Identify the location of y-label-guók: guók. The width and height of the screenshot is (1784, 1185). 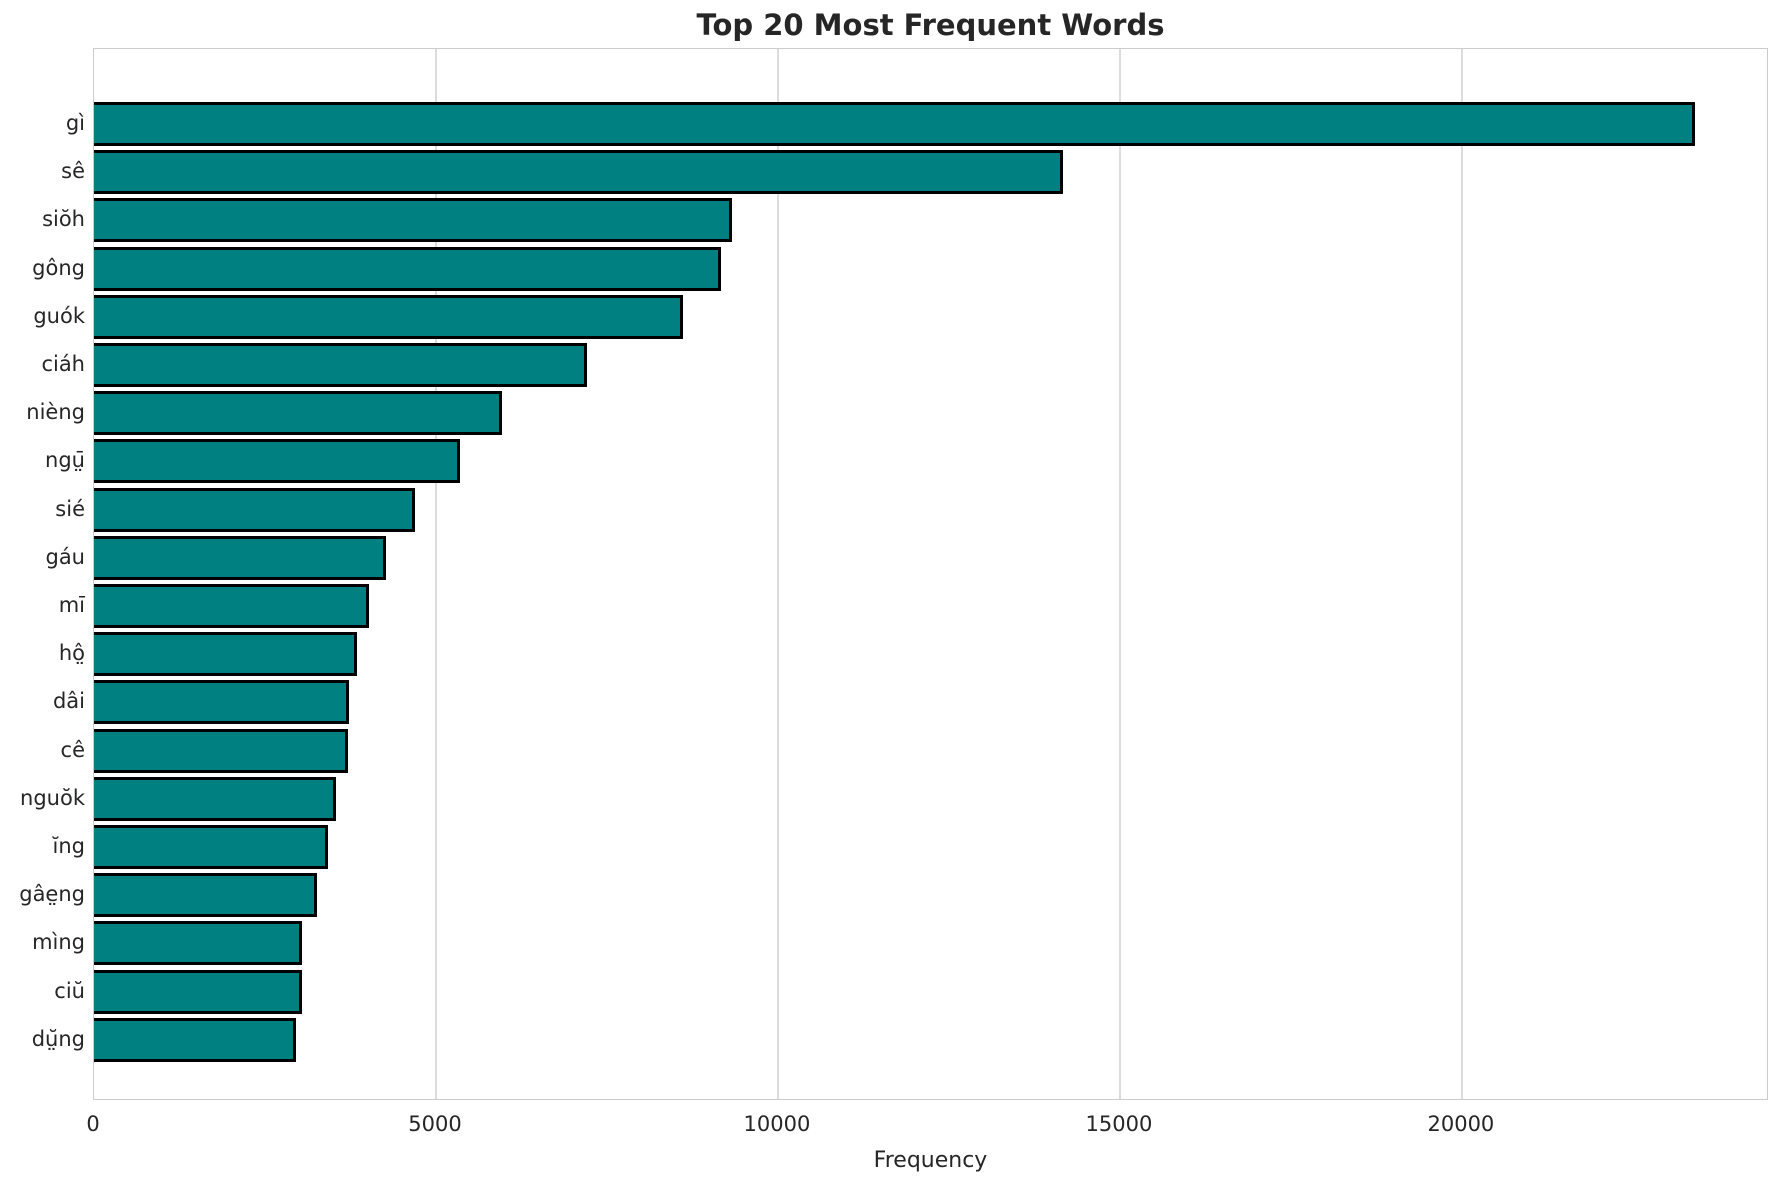
(59, 315).